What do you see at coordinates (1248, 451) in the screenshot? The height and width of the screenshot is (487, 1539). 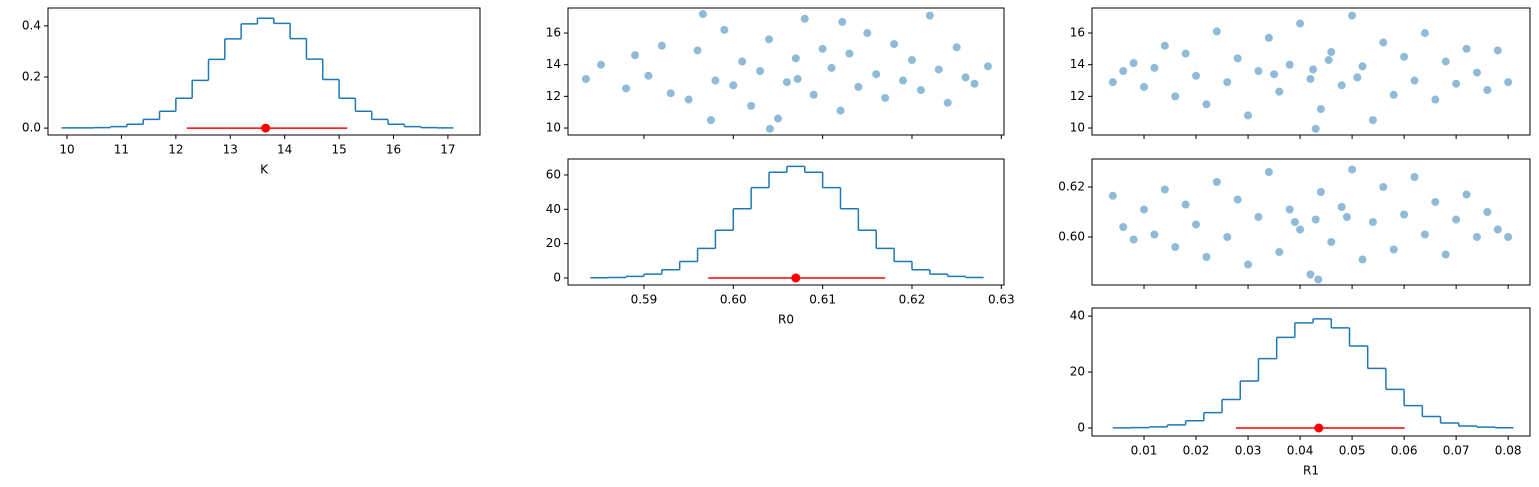 I see `x-tick-label: 0.03` at bounding box center [1248, 451].